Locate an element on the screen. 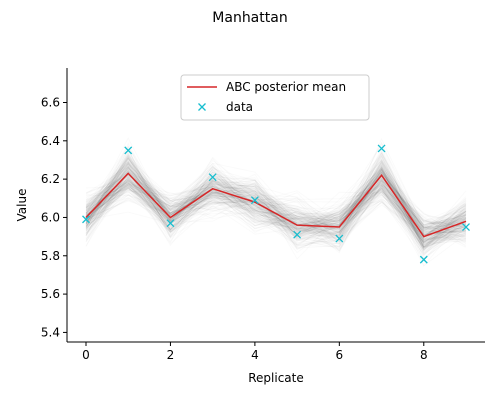 This screenshot has height=400, width=500. legend: ABC posterior mean data is located at coordinates (275, 97).